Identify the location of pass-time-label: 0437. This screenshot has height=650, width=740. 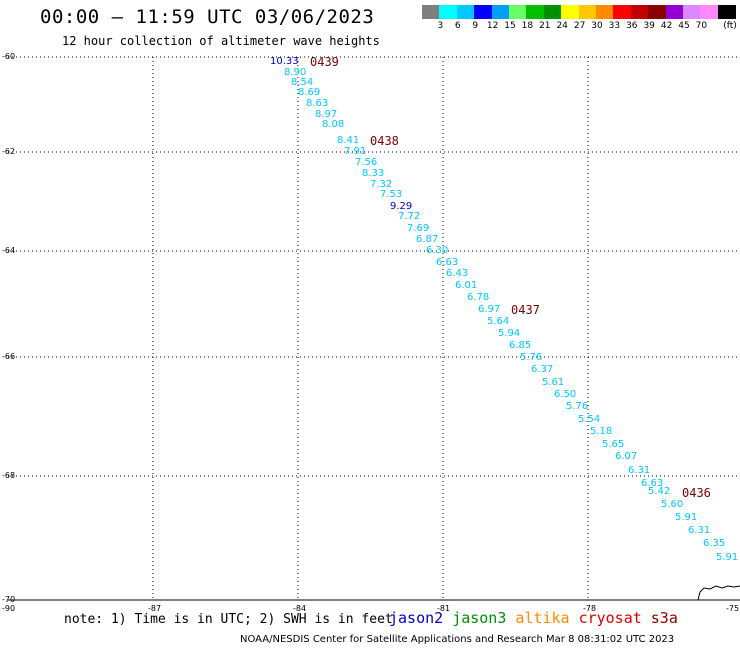
(525, 310).